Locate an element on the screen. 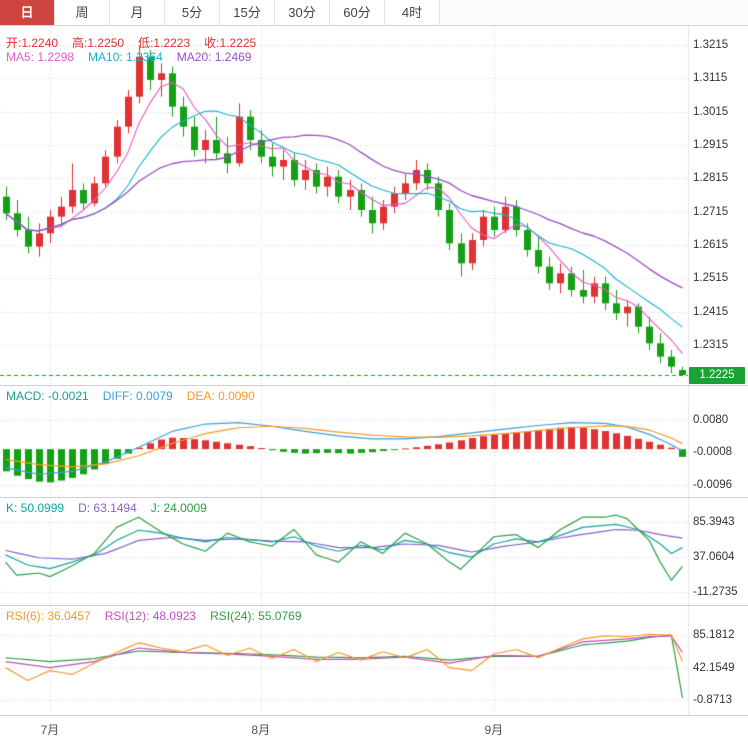 This screenshot has width=748, height=742. price-axis-label: 1.2715 is located at coordinates (711, 211).